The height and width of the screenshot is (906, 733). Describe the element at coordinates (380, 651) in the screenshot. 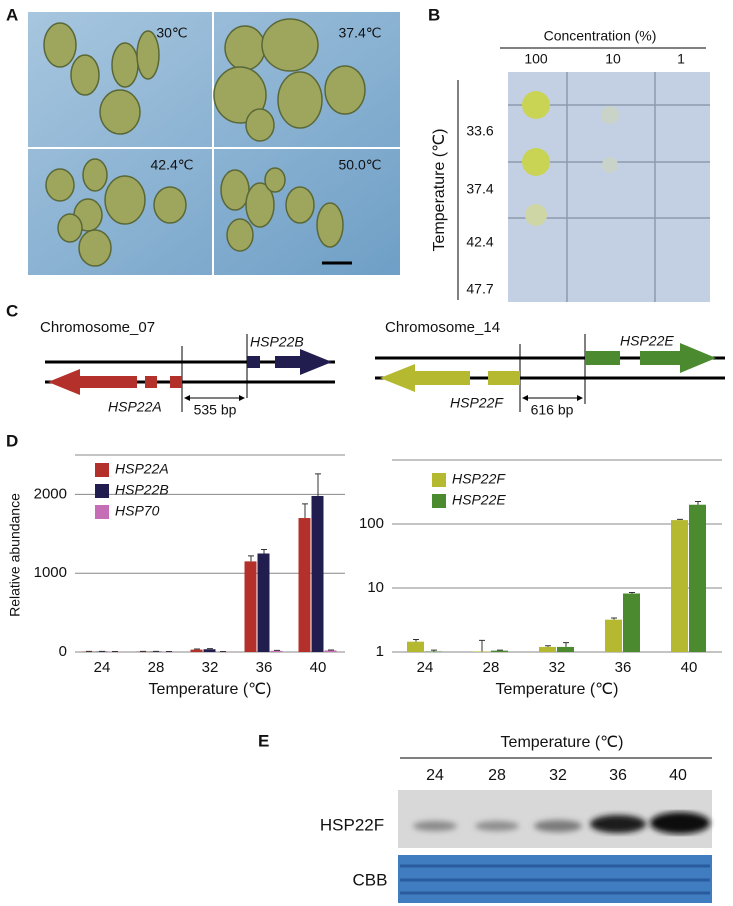

I see `y-tick-label: 1` at that location.